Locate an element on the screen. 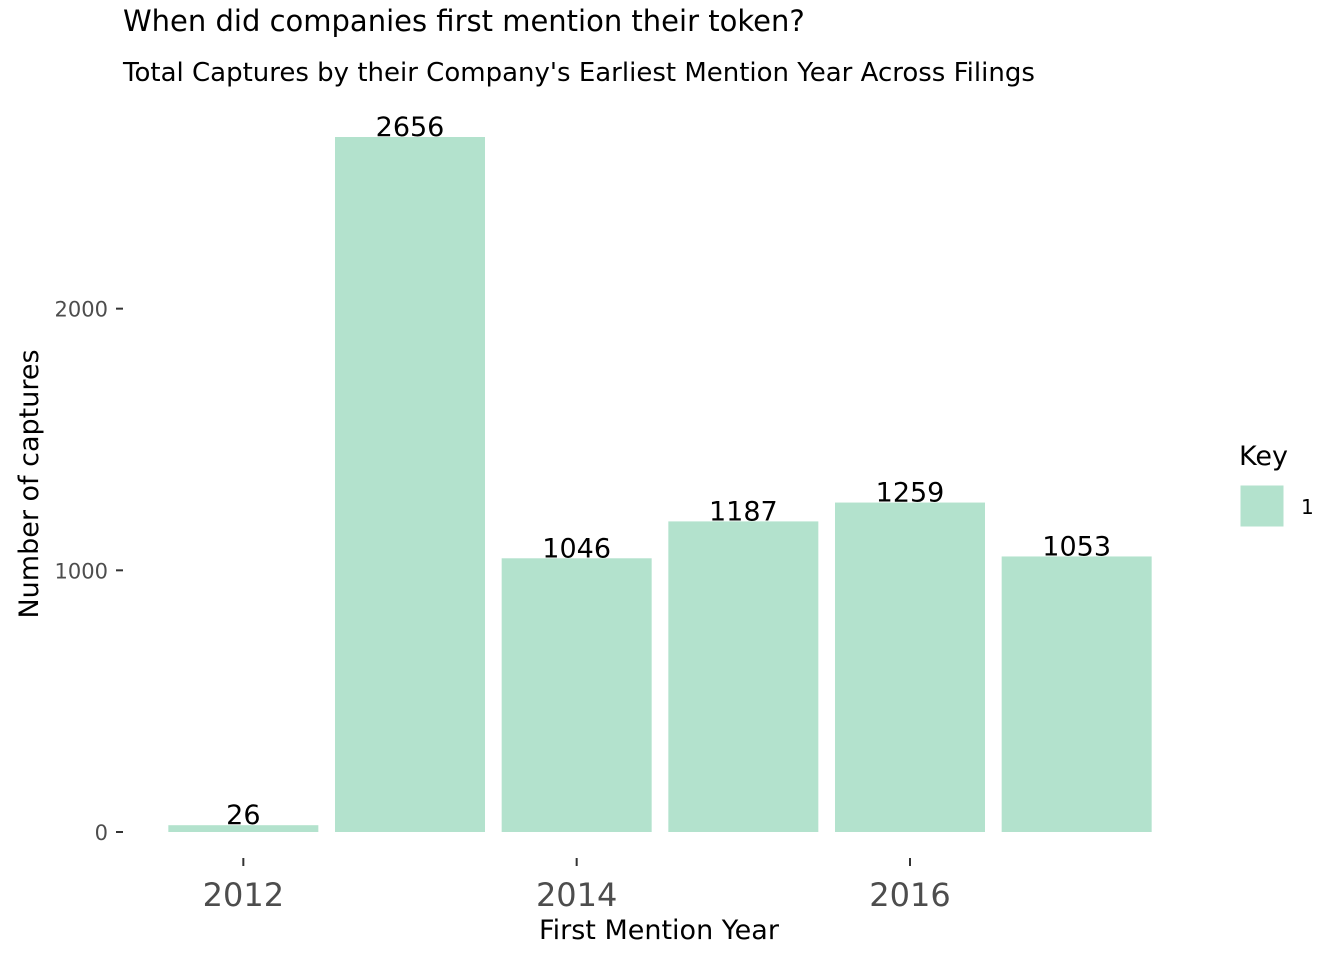 This screenshot has height=964, width=1344. y-axis: 0 1000 2000 is located at coordinates (89, 571).